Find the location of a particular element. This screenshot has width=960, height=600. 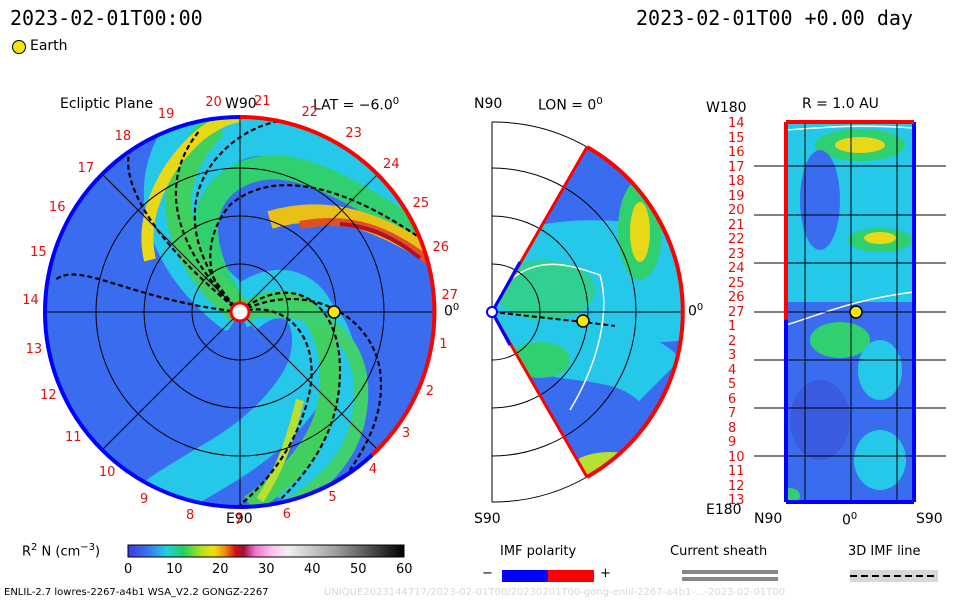

meridional-bottom-left: S90 is located at coordinates (487, 519).